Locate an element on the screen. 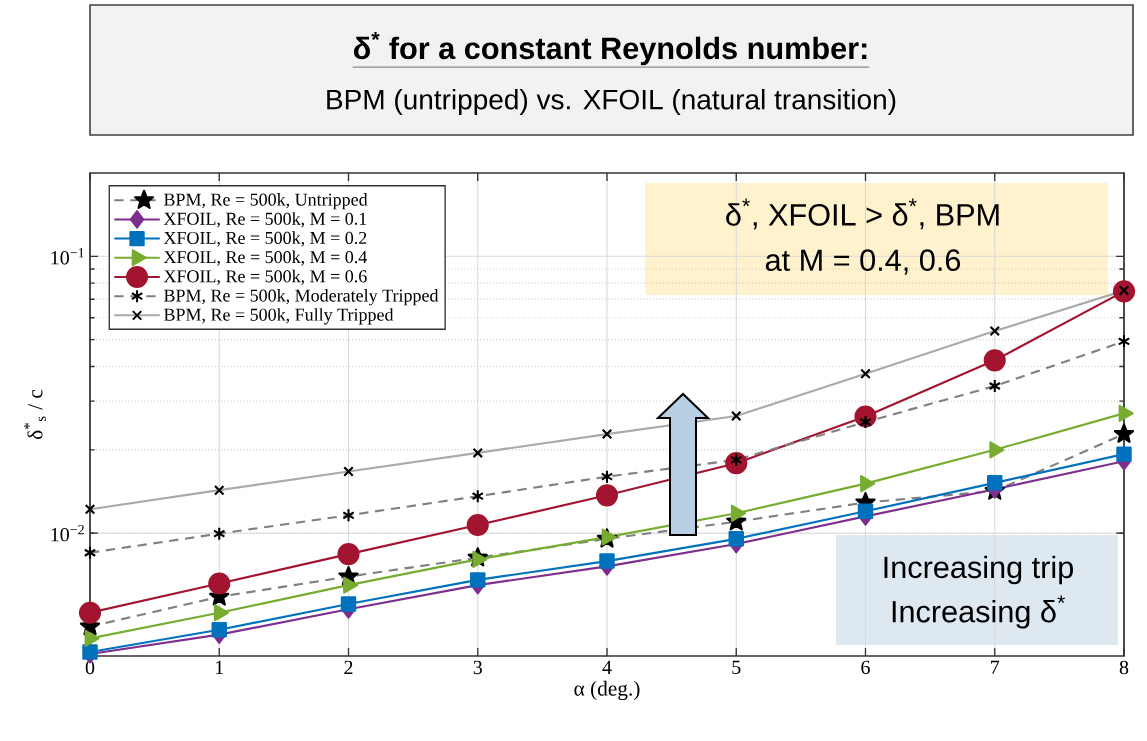 This screenshot has height=741, width=1147. x-tick-label: 7 is located at coordinates (995, 667).